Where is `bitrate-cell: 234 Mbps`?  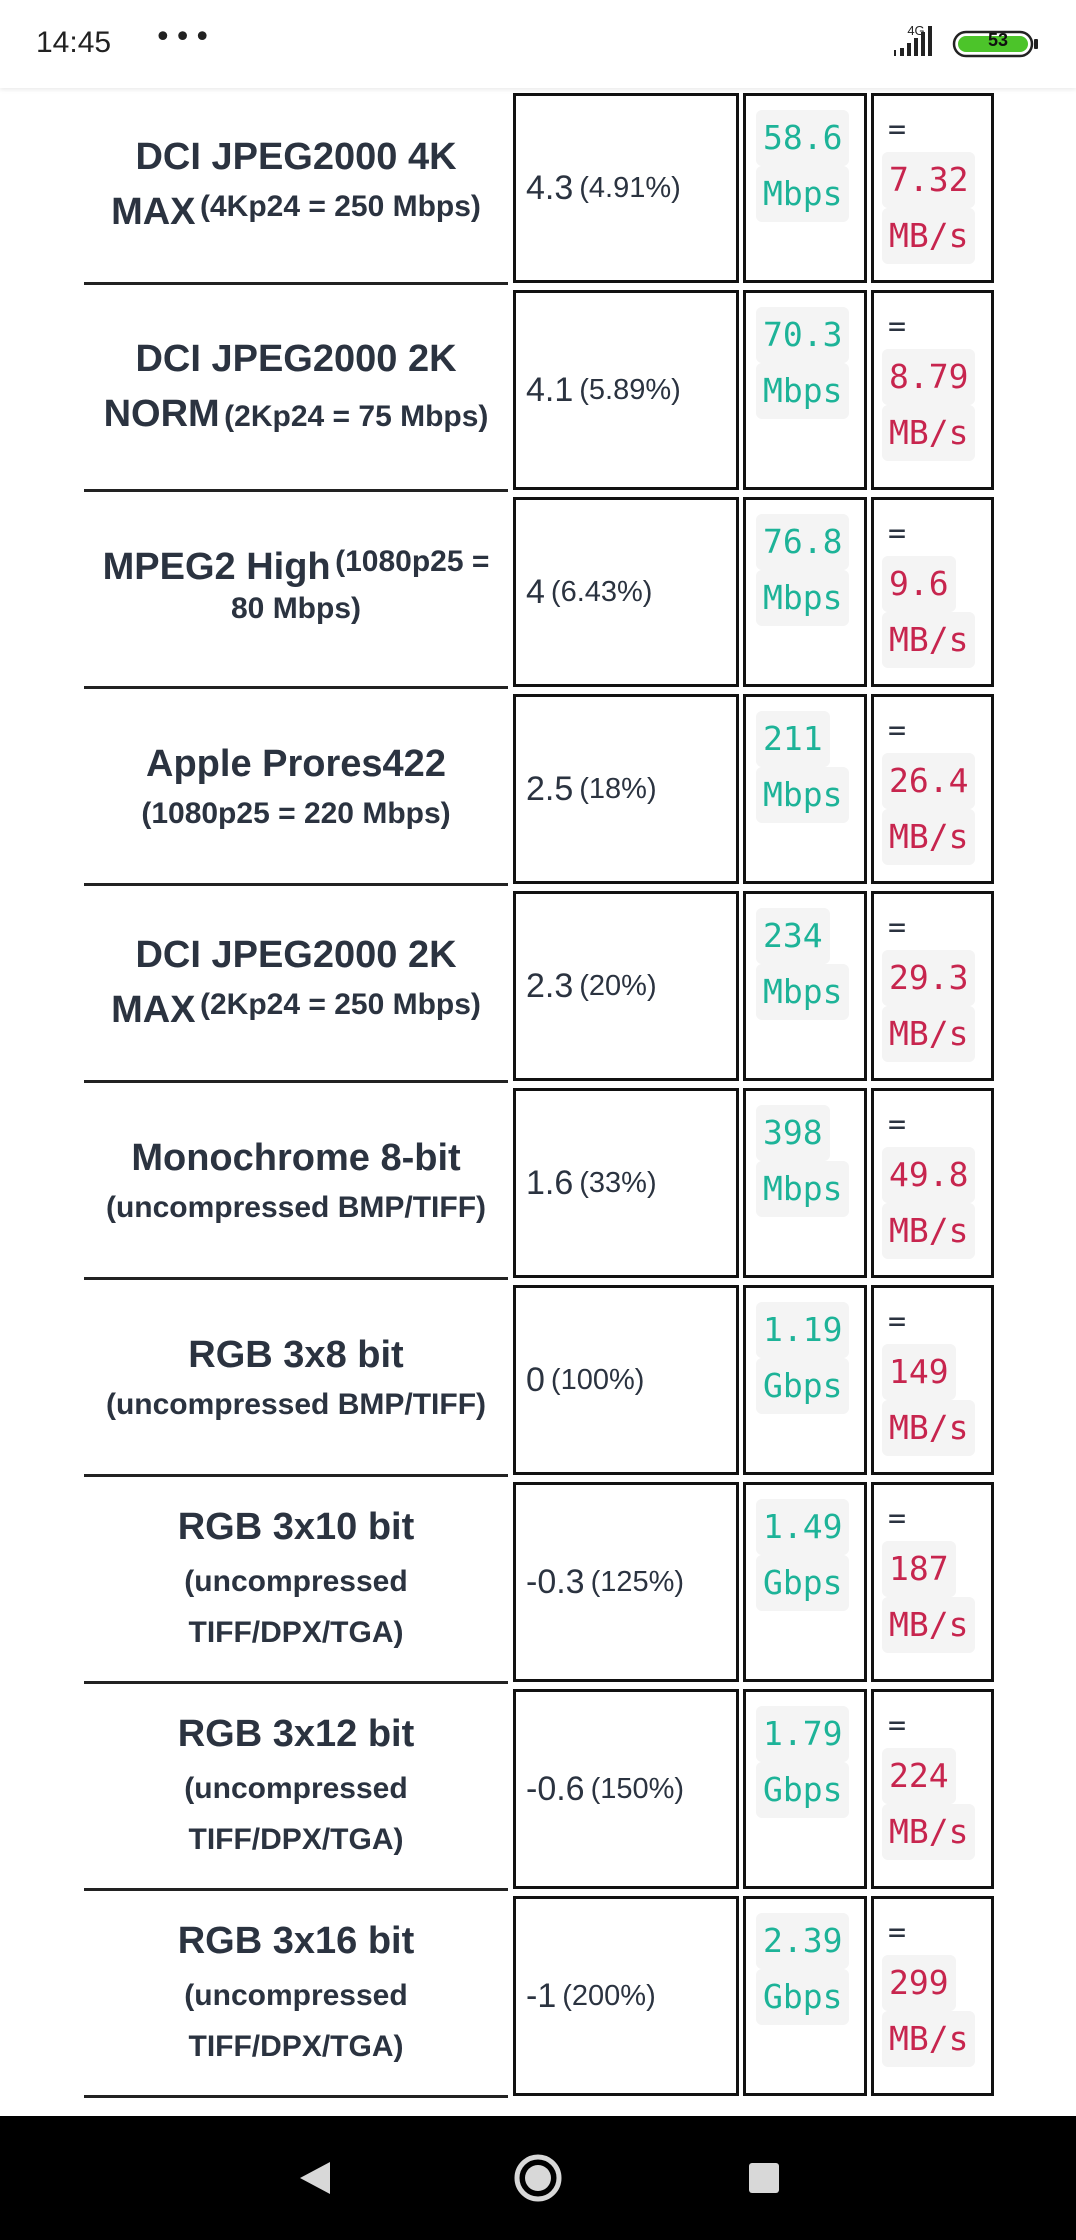 bitrate-cell: 234 Mbps is located at coordinates (805, 986).